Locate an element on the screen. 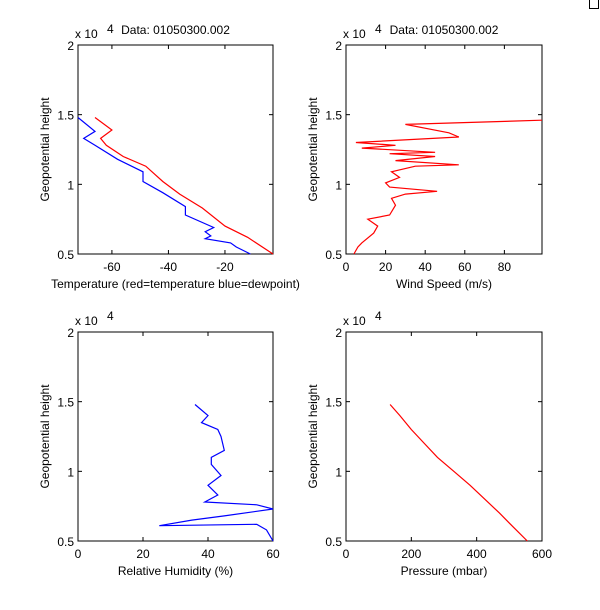  x-axis-label: Wind Speed (m/s) is located at coordinates (444, 284).